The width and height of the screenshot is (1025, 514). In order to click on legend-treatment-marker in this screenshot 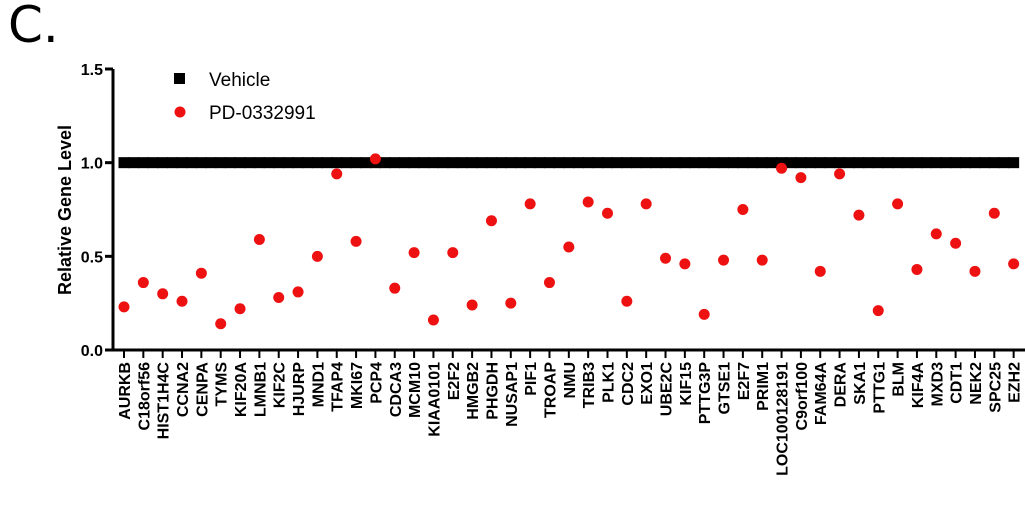, I will do `click(180, 112)`.